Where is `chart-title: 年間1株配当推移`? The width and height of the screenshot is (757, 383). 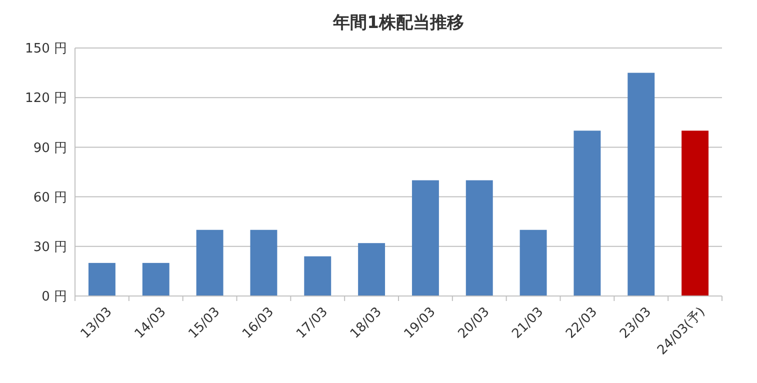
chart-title: 年間1株配当推移 is located at coordinates (398, 23).